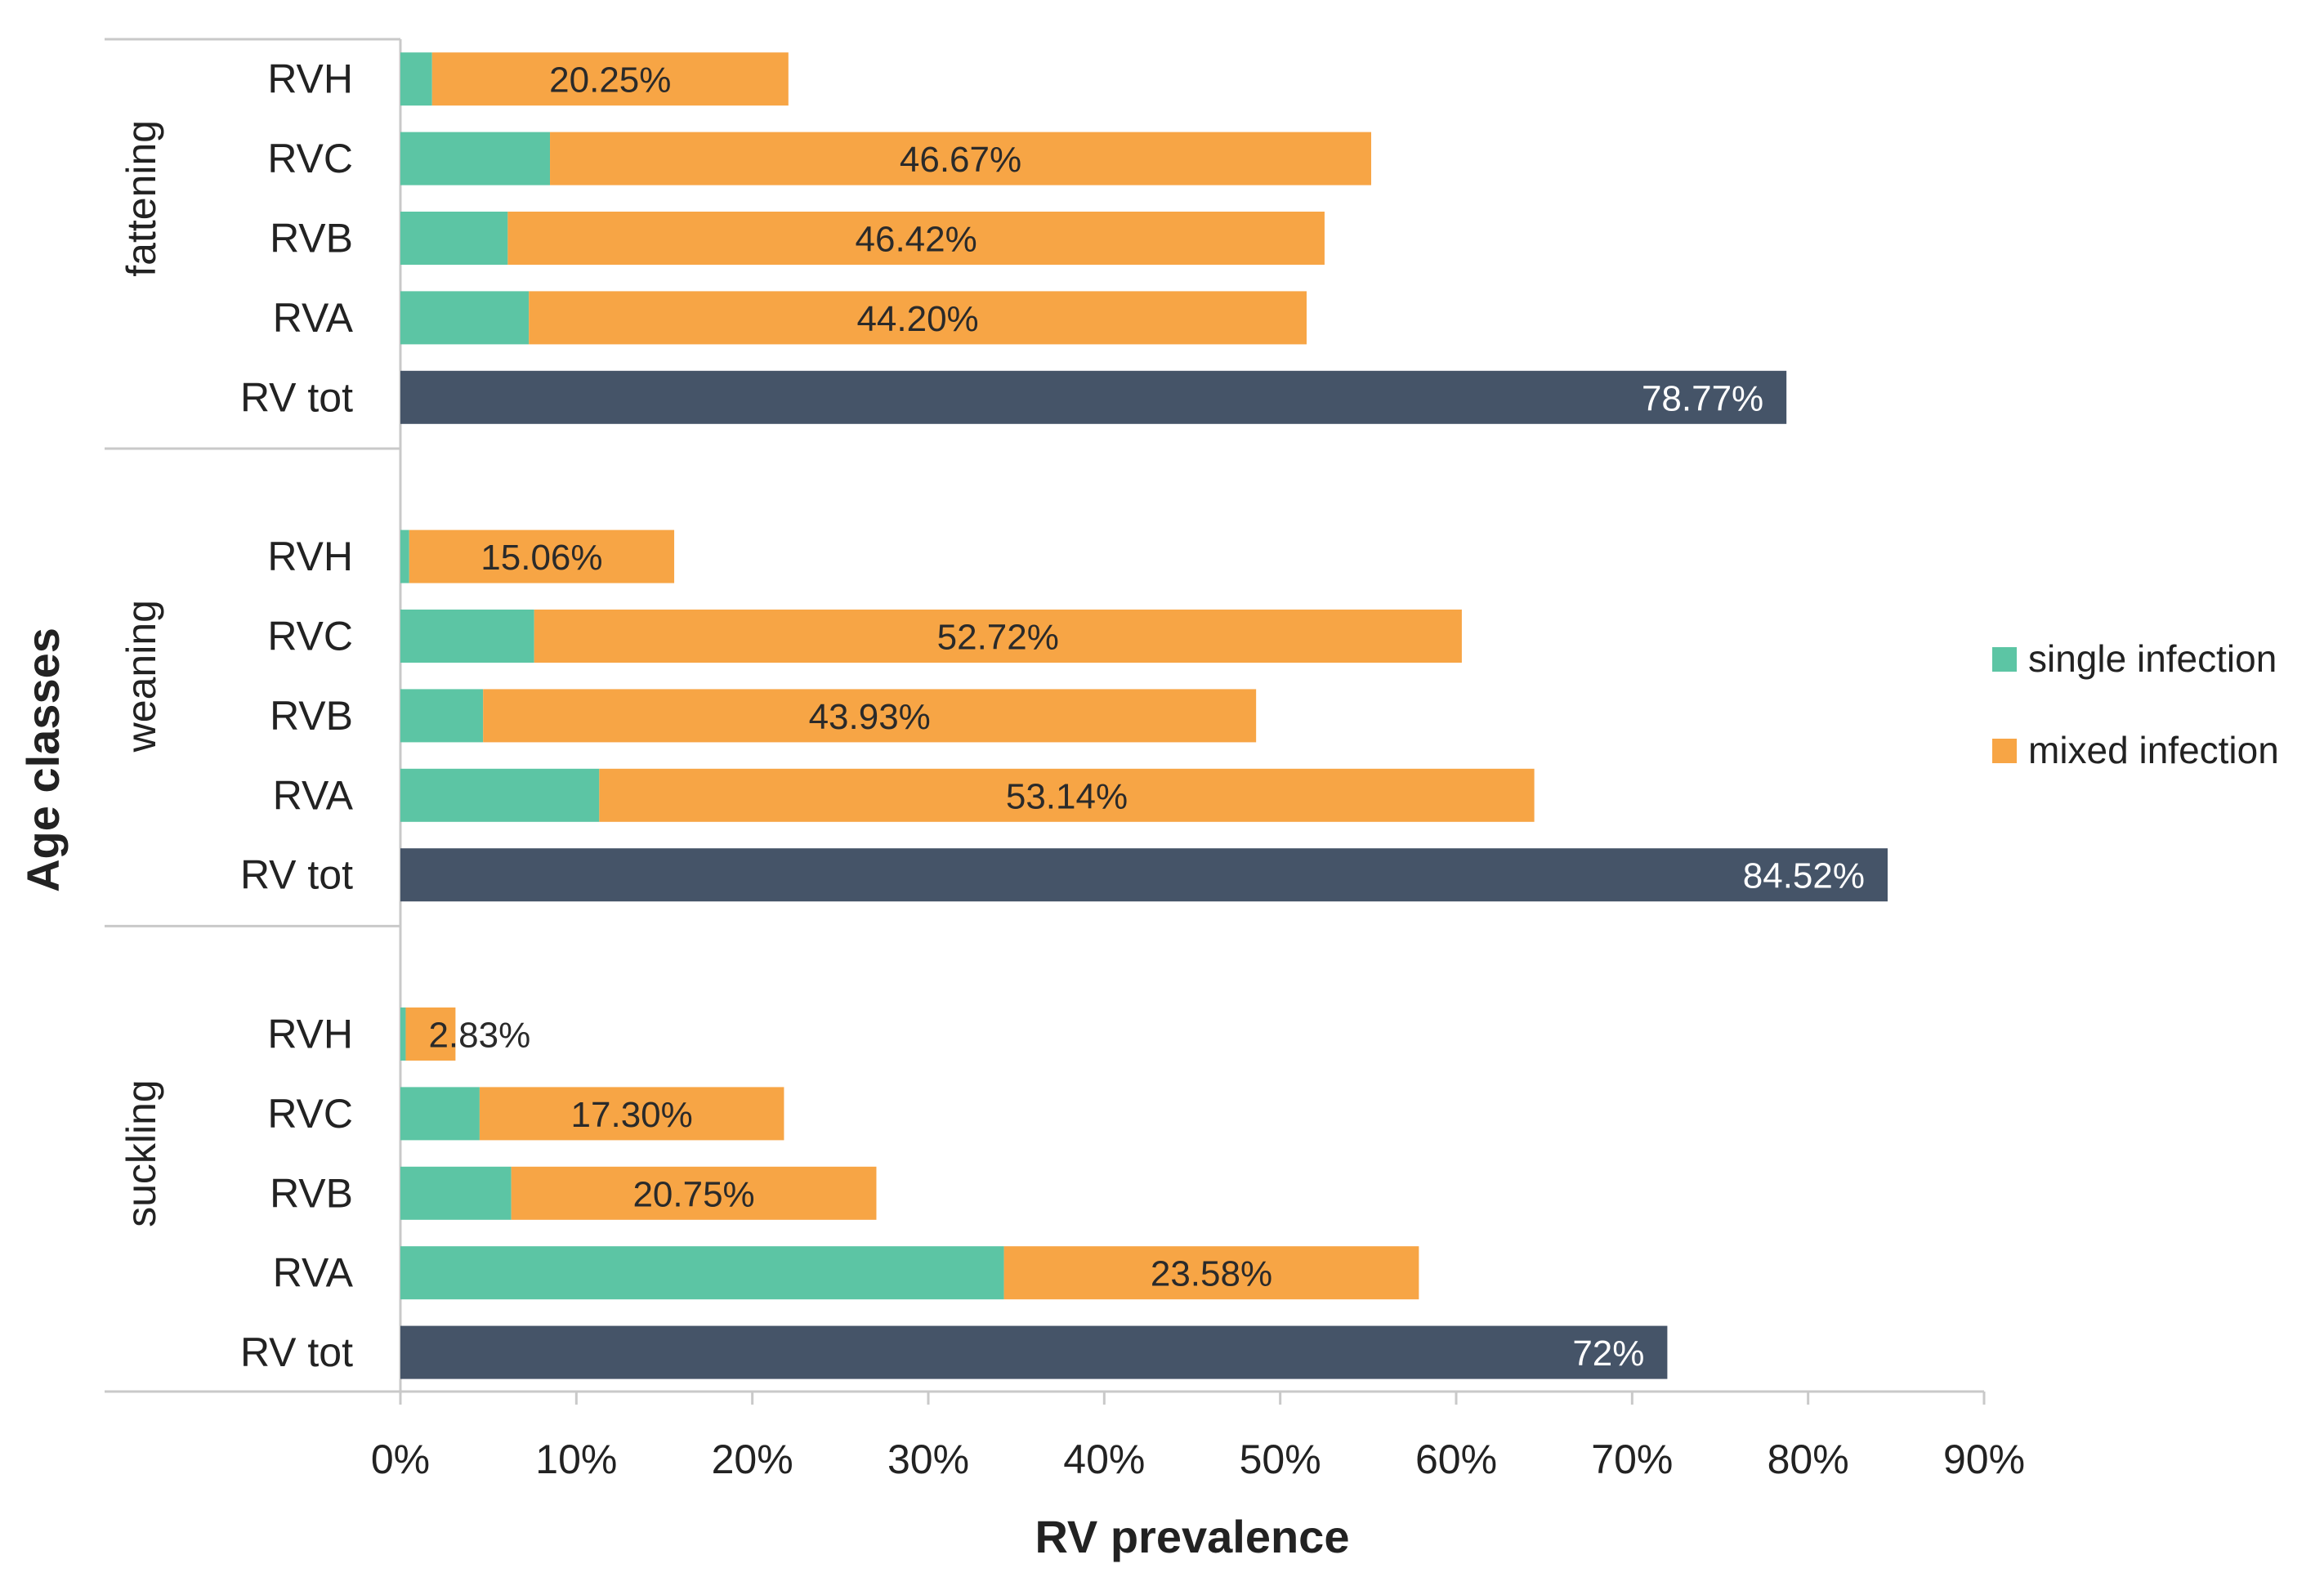 The height and width of the screenshot is (1595, 2324). I want to click on x-axis-title: RV prevalence, so click(1192, 1536).